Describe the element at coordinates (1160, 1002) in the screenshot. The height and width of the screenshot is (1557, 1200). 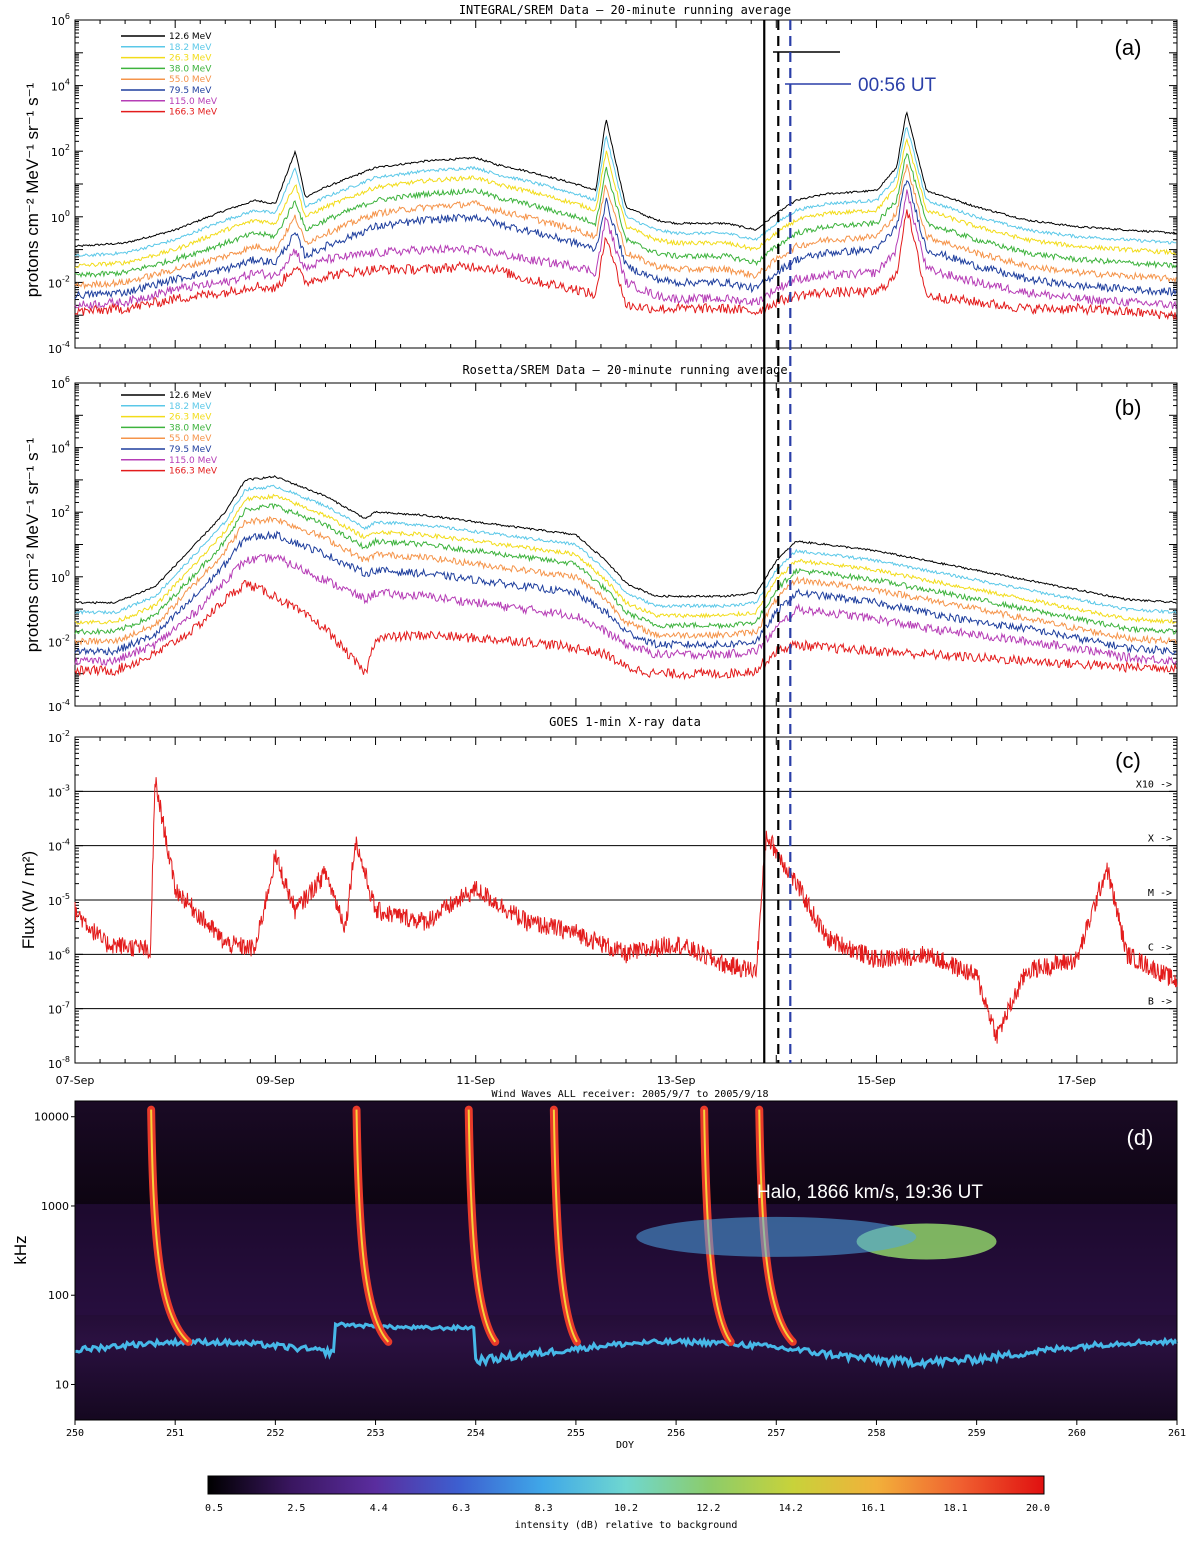
I see `flare-class-label: B ->` at that location.